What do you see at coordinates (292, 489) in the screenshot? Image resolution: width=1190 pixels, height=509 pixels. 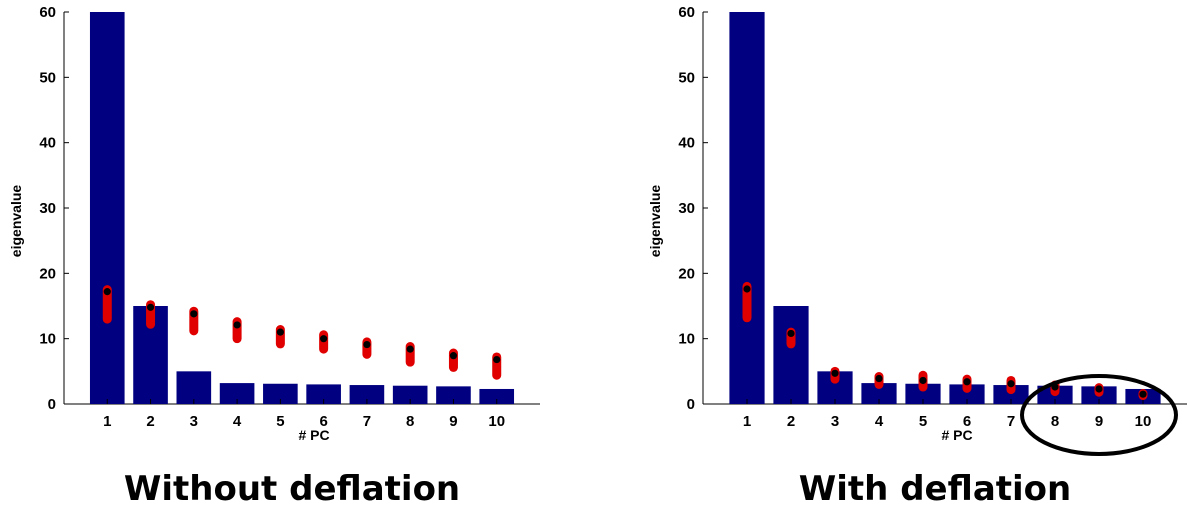 I see `chart-caption: Without deflation` at bounding box center [292, 489].